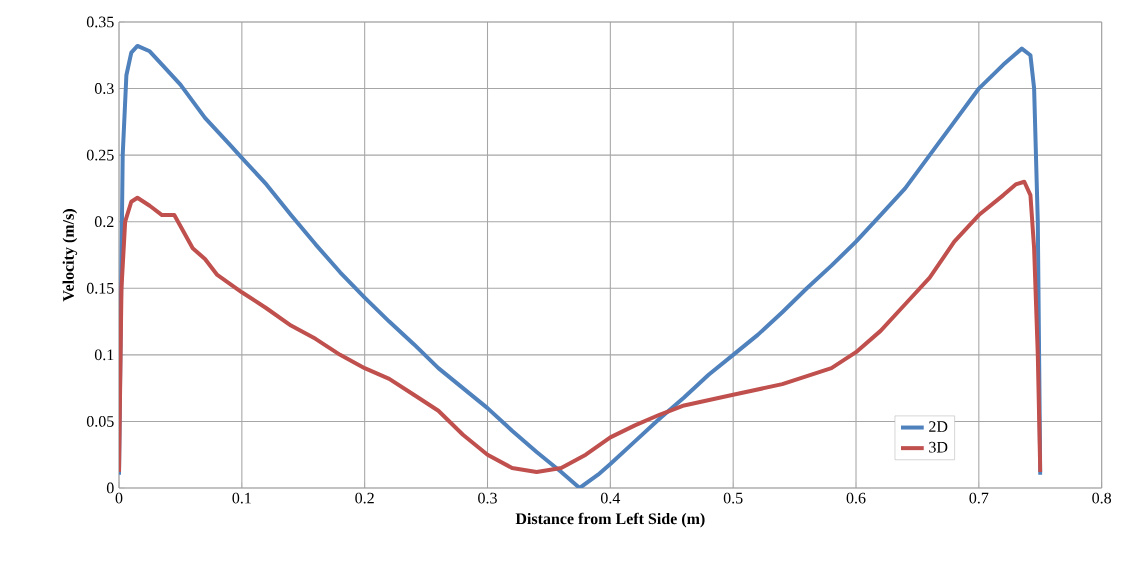 The width and height of the screenshot is (1126, 573). Describe the element at coordinates (104, 88) in the screenshot. I see `y-tick-label: 0.3` at that location.